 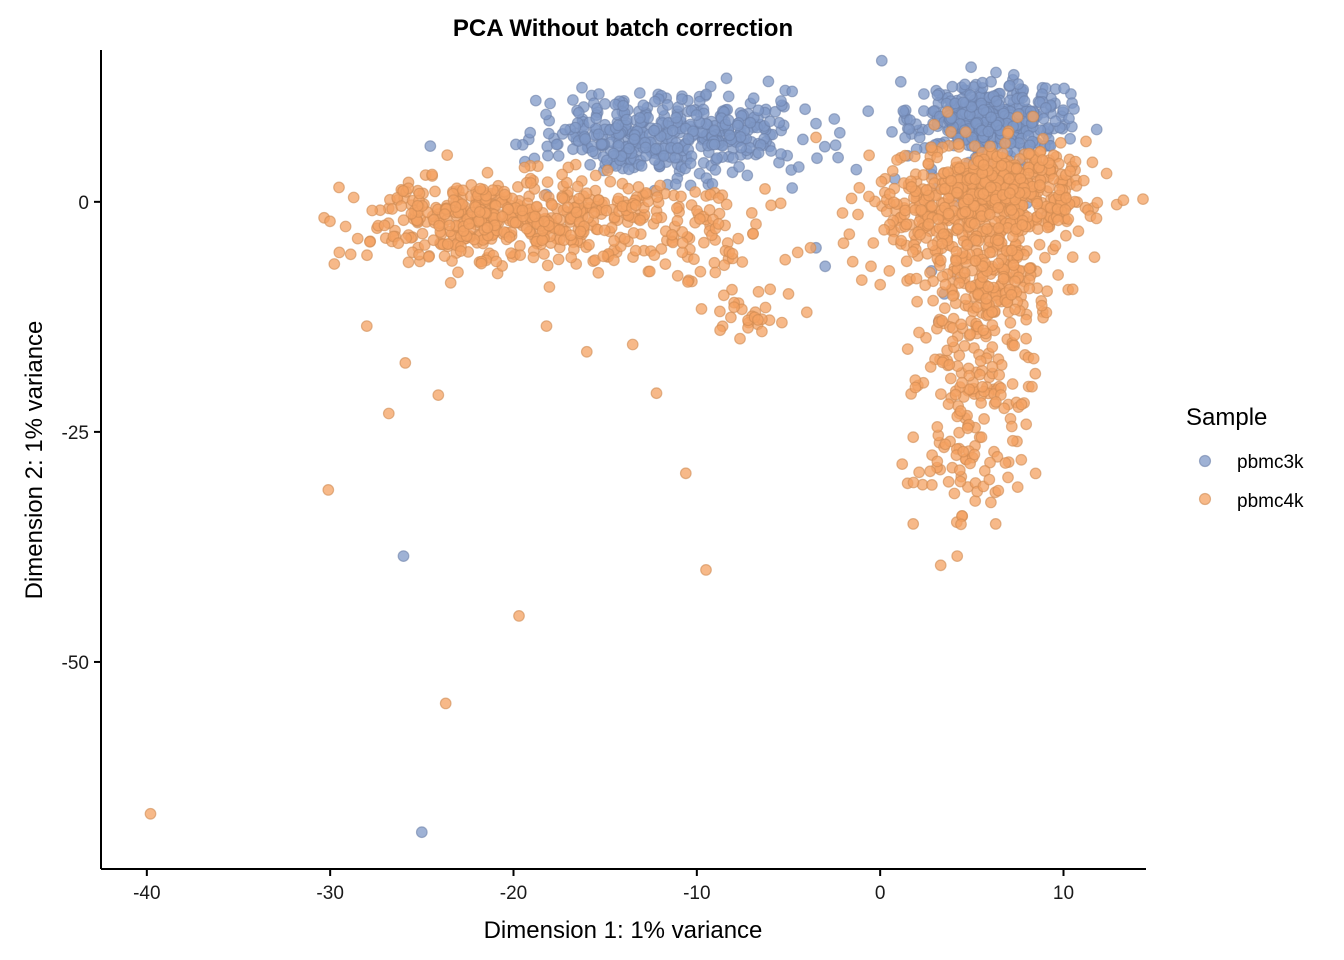 I want to click on y-axis-title: Dimension 2: 1% variance, so click(x=34, y=460).